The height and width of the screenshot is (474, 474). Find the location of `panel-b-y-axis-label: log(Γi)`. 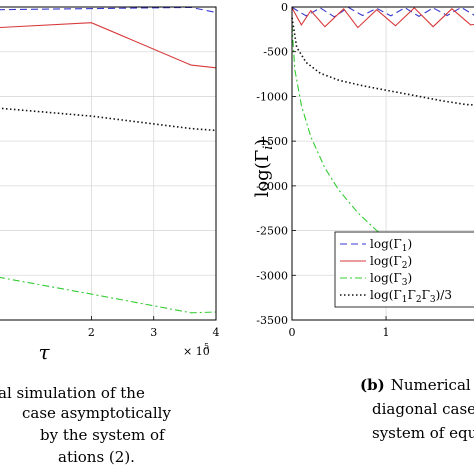

panel-b-y-axis-label: log(Γi) is located at coordinates (264, 168).